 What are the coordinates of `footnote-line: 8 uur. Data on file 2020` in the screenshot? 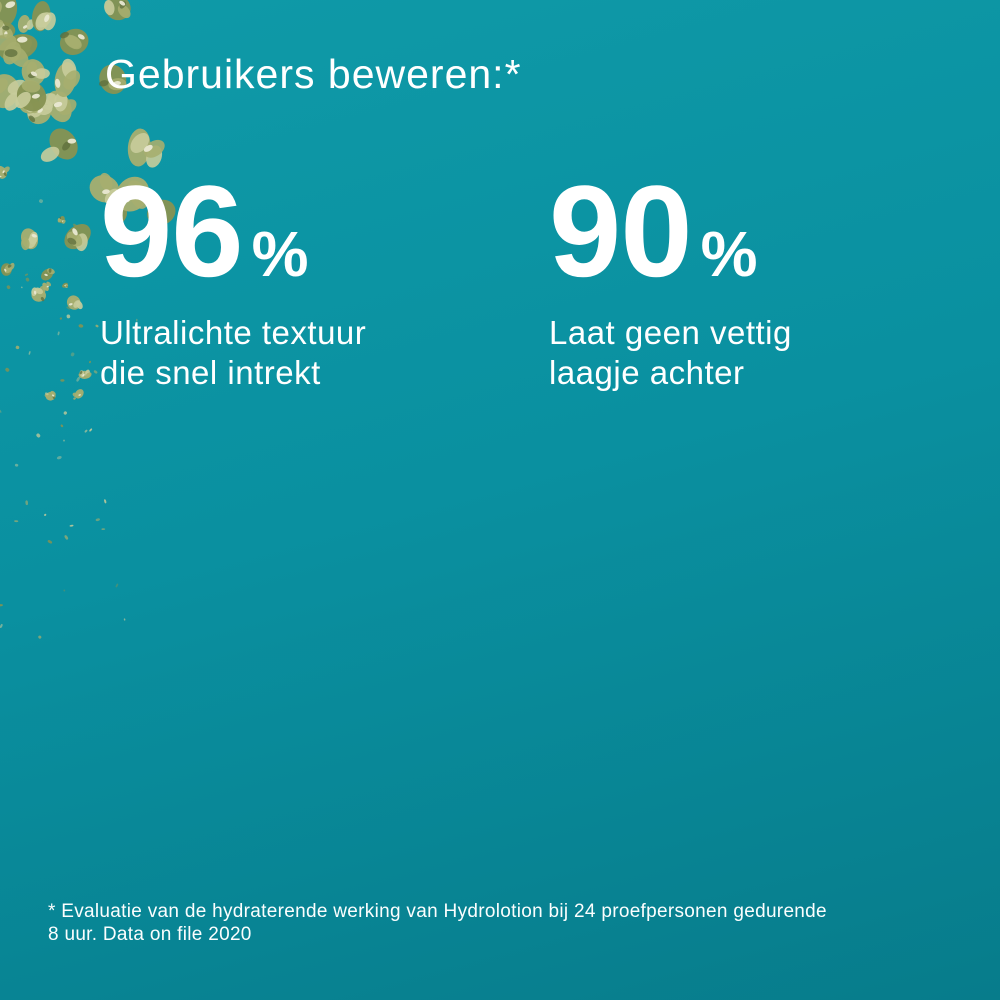 It's located at (150, 934).